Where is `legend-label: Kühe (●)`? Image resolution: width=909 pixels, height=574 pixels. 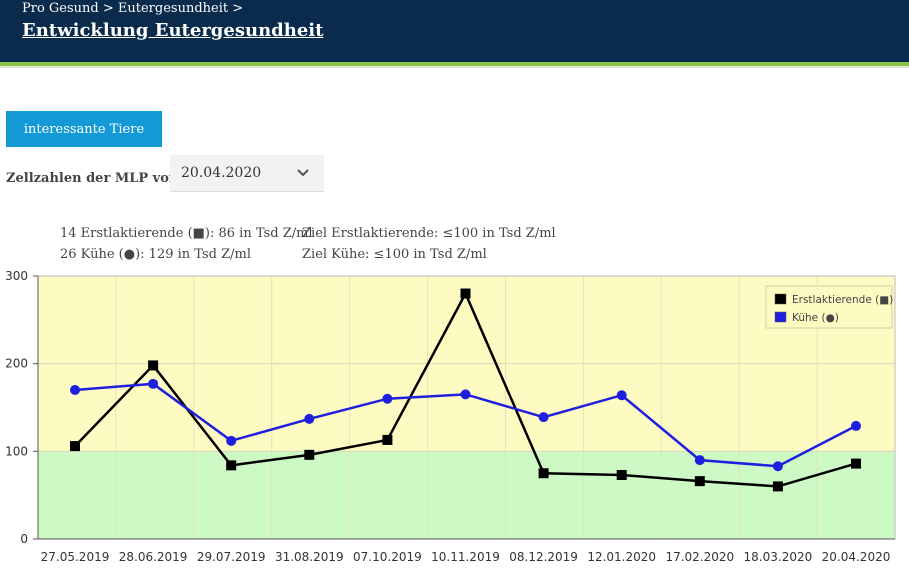 legend-label: Kühe (●) is located at coordinates (815, 318).